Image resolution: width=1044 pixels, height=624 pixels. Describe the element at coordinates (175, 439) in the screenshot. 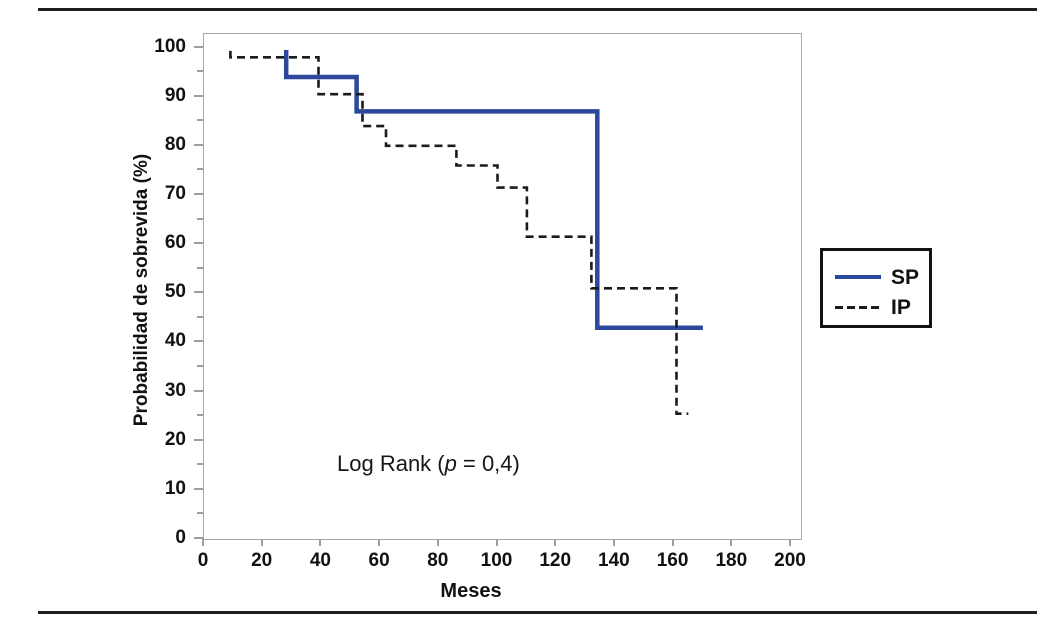

I see `y-tick-label: 20` at that location.